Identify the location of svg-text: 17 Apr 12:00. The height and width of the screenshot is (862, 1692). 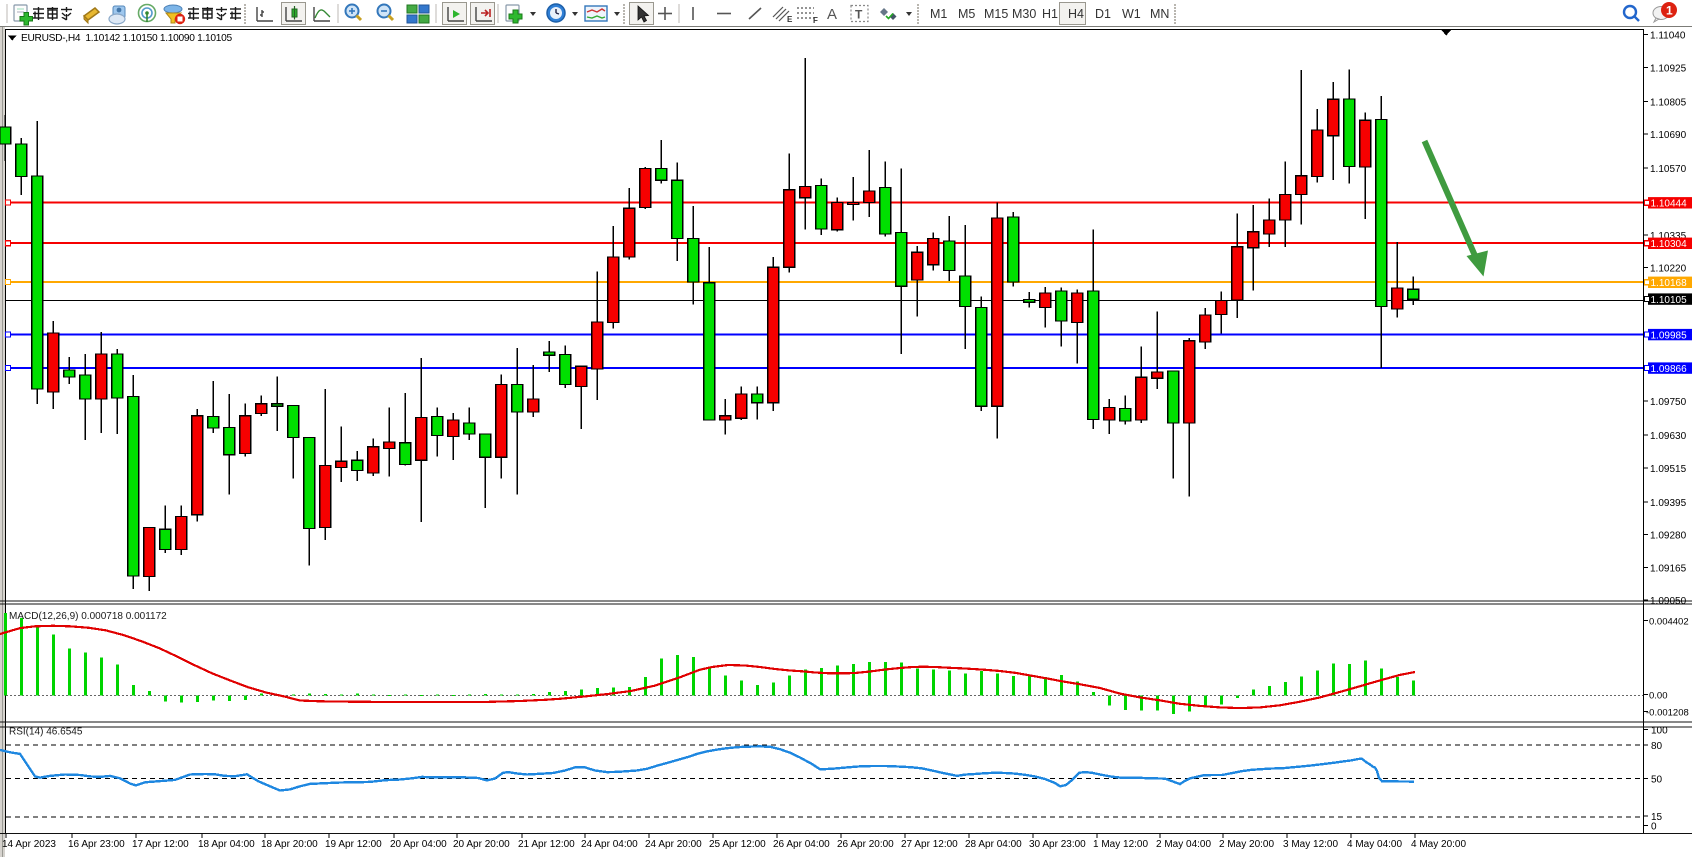
(160, 844).